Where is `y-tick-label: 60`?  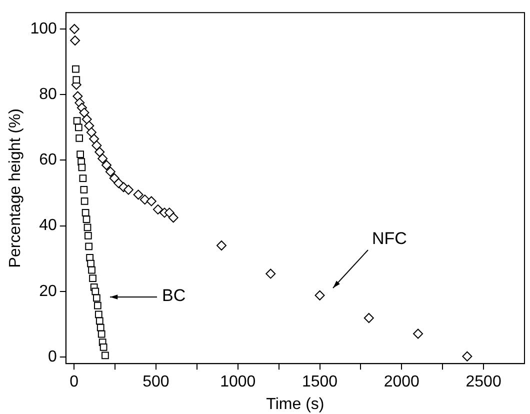
y-tick-label: 60 is located at coordinates (48, 160).